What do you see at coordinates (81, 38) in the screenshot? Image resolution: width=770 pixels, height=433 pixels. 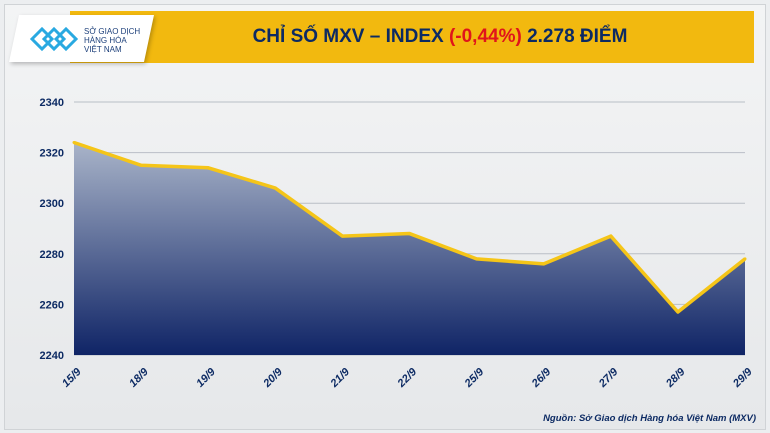 I see `mxv-logo: SỞ GIAO DỊCH HÀNG HÓA VIỆT NAM` at bounding box center [81, 38].